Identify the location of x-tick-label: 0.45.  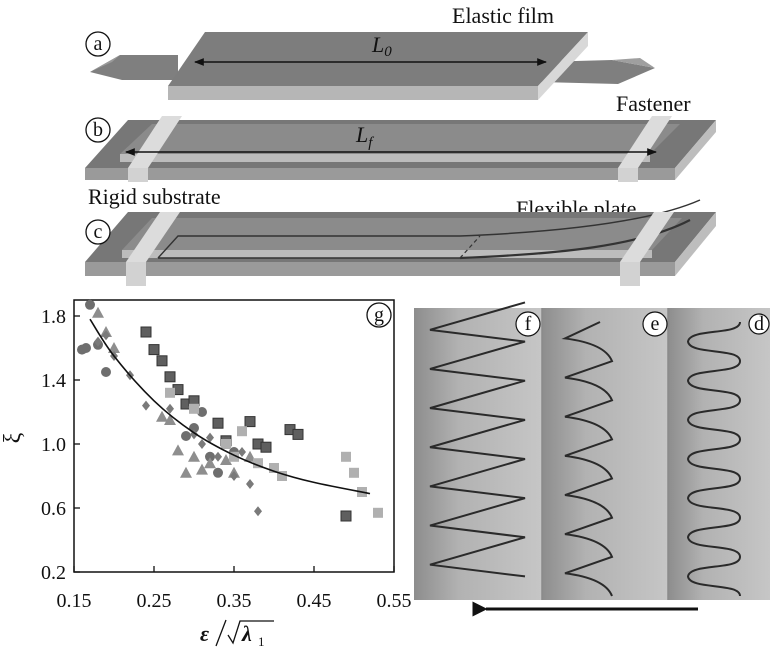
(314, 601).